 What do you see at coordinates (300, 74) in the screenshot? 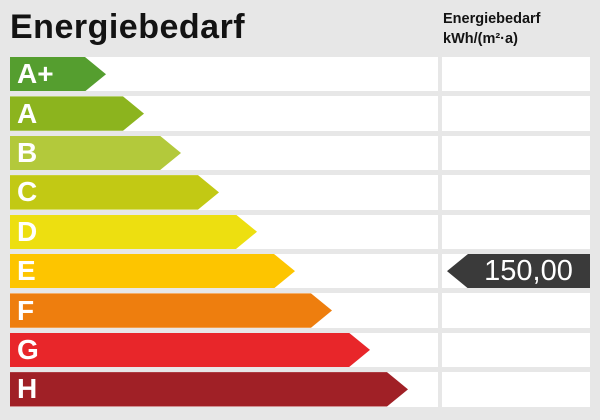
I see `scale-row: A+` at bounding box center [300, 74].